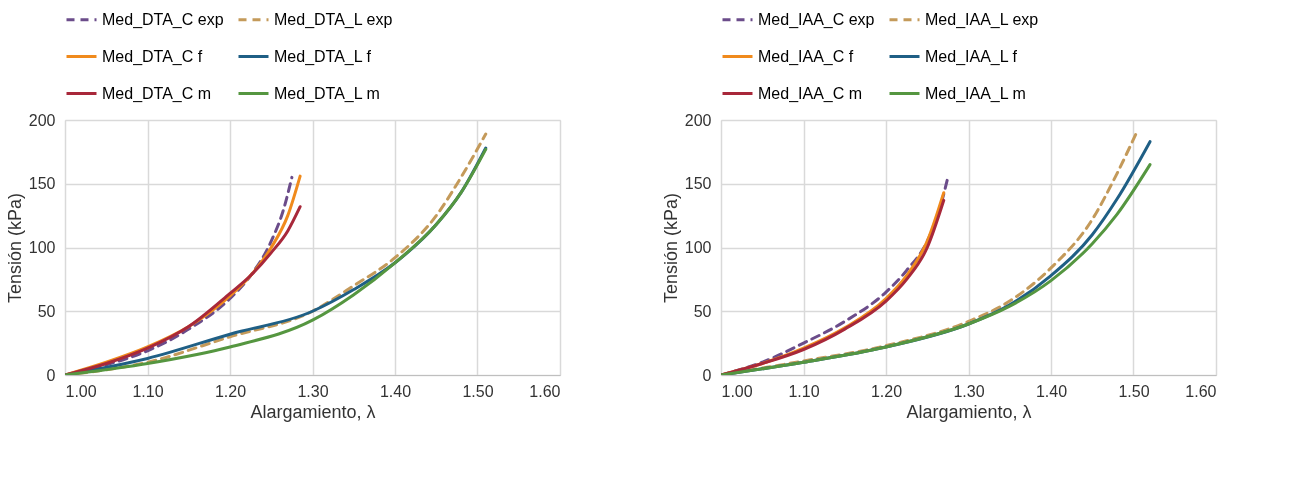 The image size is (1313, 497). Describe the element at coordinates (806, 56) in the screenshot. I see `legend-label: Med_IAA_C f` at that location.